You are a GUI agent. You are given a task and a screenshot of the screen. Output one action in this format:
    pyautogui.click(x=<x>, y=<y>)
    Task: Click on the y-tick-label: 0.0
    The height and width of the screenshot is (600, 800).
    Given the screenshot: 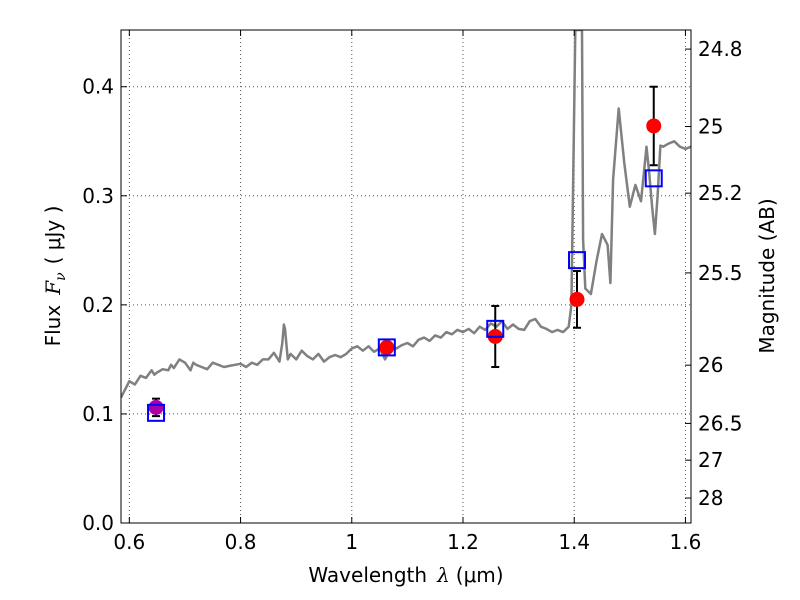 What is the action you would take?
    pyautogui.click(x=98, y=523)
    